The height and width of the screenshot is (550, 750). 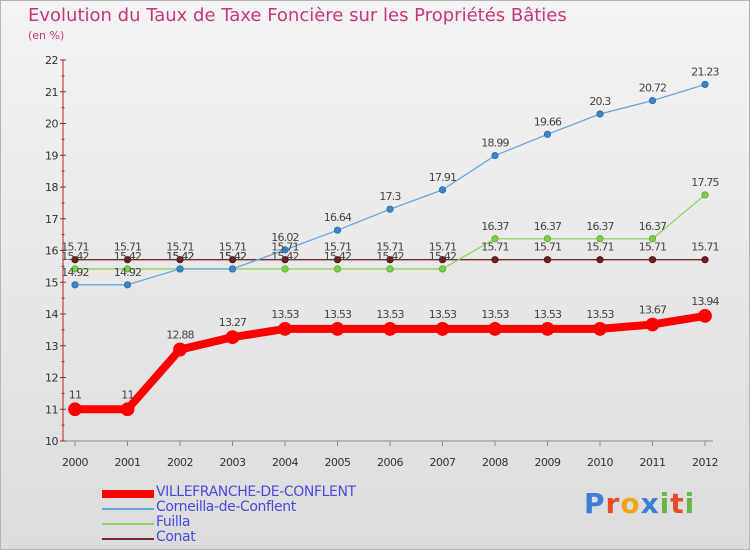 What do you see at coordinates (390, 462) in the screenshot?
I see `x-tick-label: 2006` at bounding box center [390, 462].